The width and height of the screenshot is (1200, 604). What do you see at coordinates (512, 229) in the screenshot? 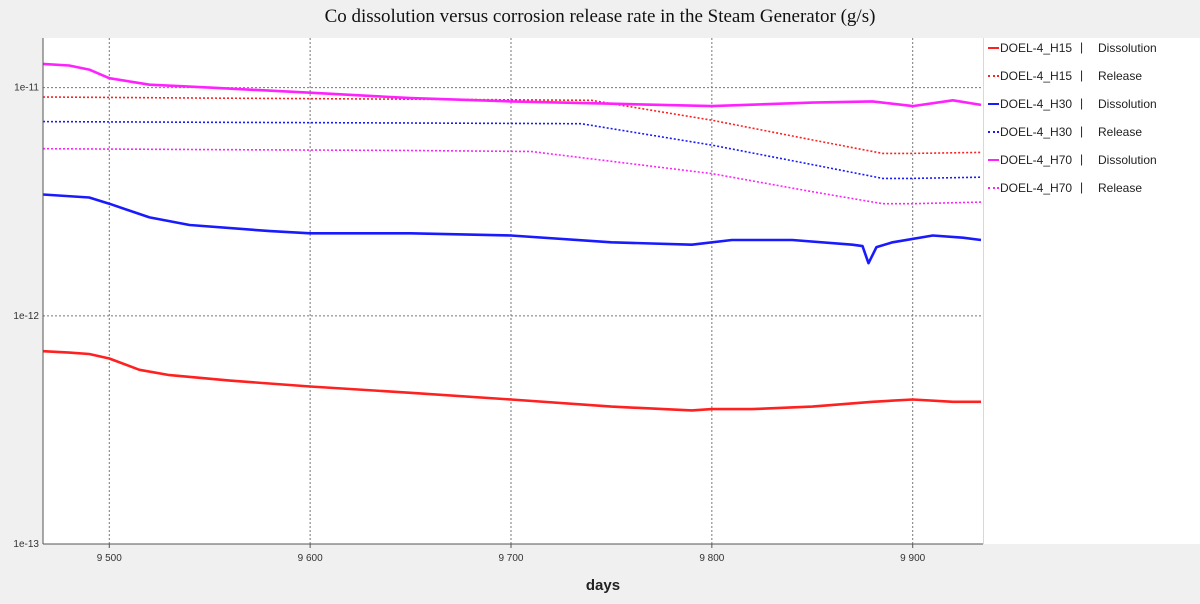
I see `series-line-doel-4-h30-dissolution` at bounding box center [512, 229].